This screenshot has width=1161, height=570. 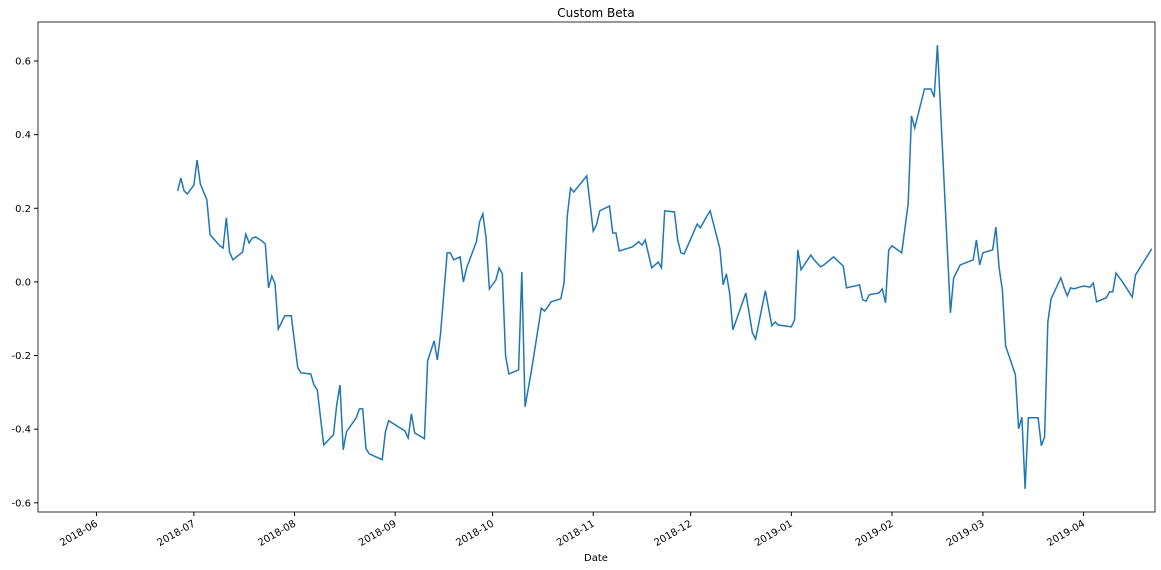 What do you see at coordinates (595, 13) in the screenshot?
I see `chart-title: Custom Beta` at bounding box center [595, 13].